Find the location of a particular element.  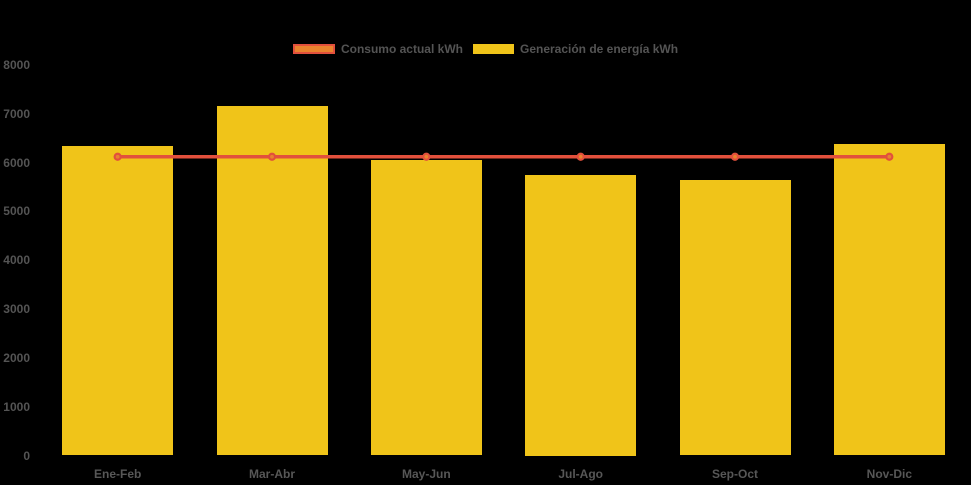

consumo-swatch-icon is located at coordinates (313, 49).